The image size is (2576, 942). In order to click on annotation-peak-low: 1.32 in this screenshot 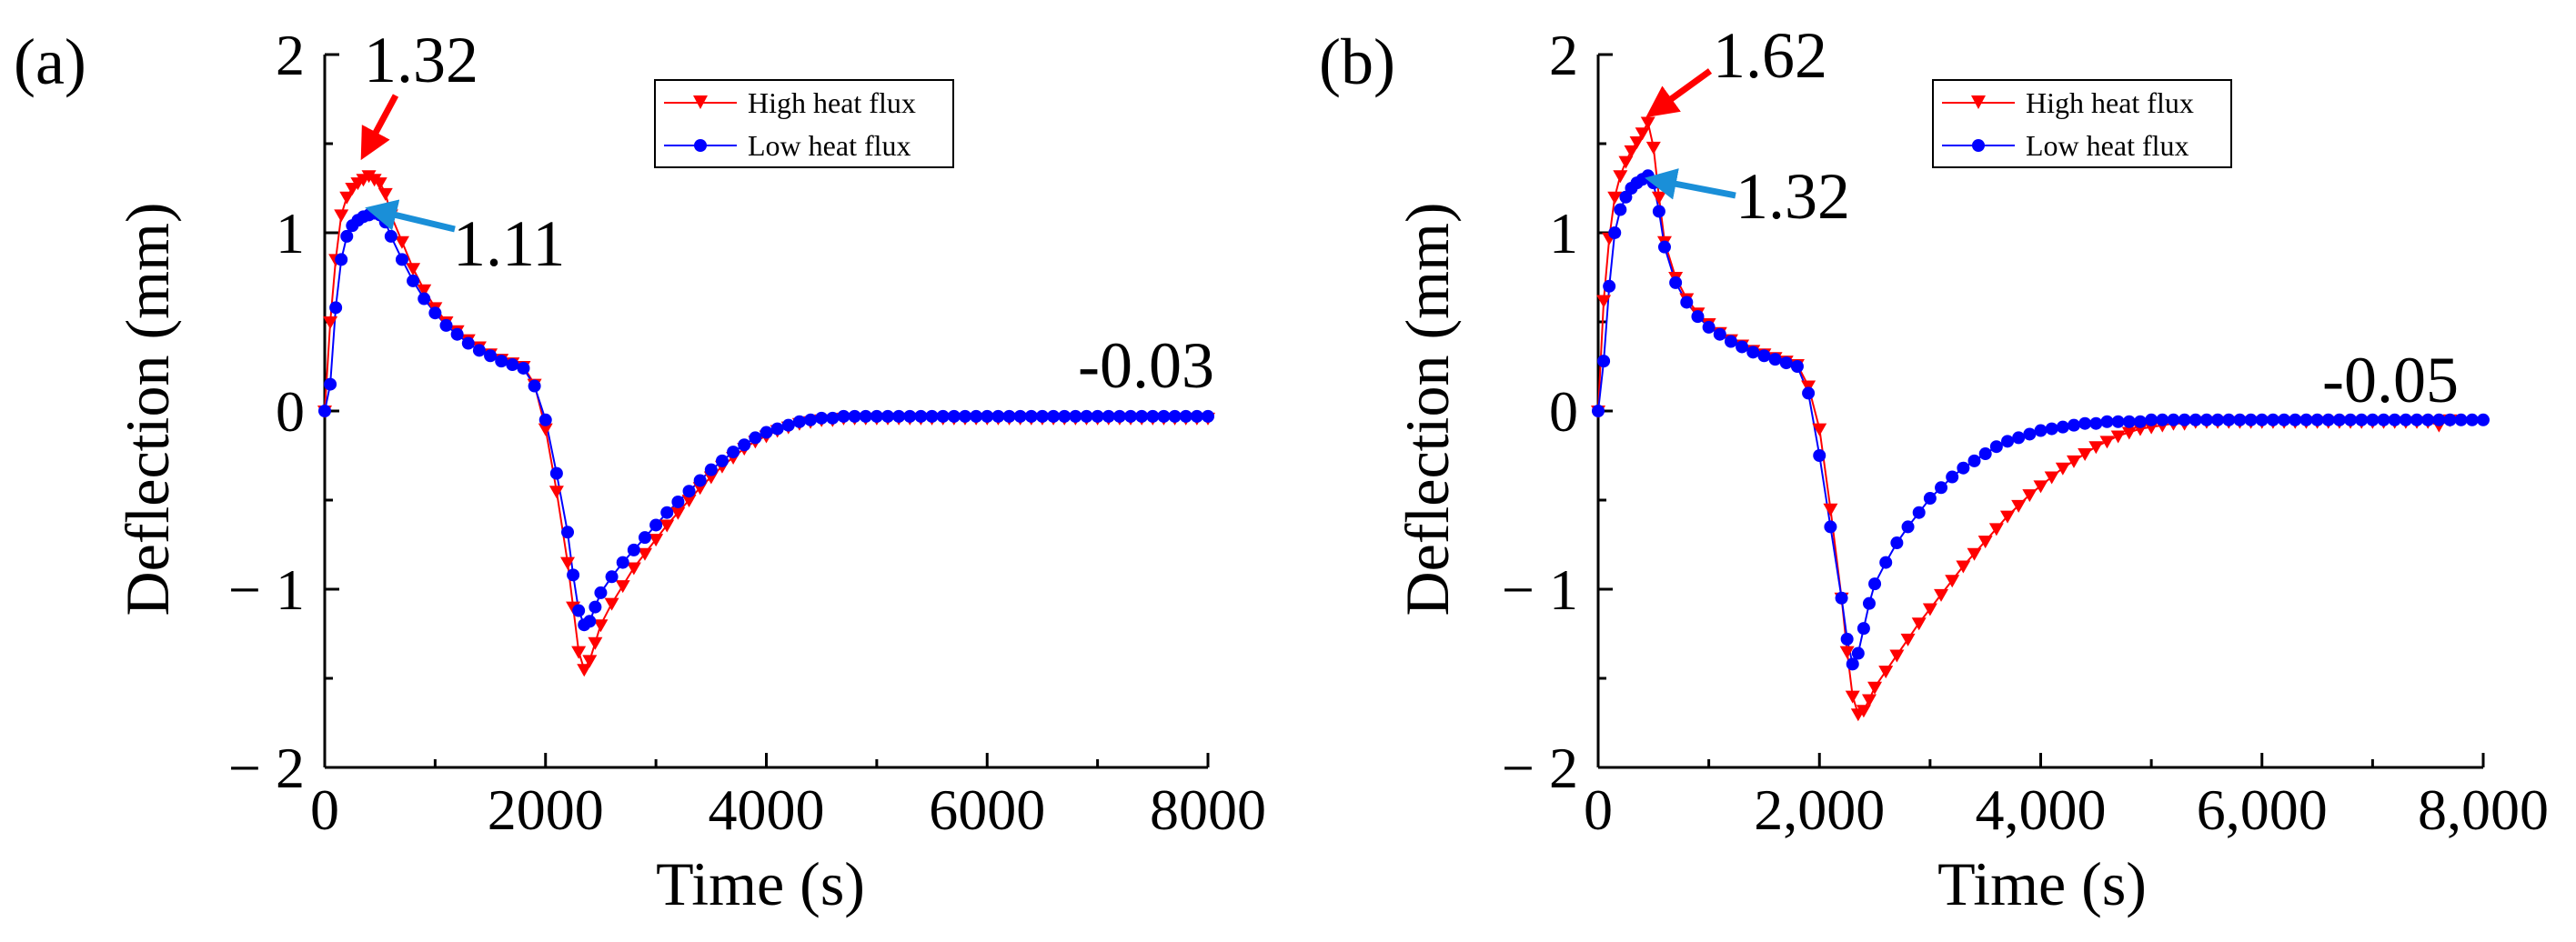, I will do `click(1793, 196)`.